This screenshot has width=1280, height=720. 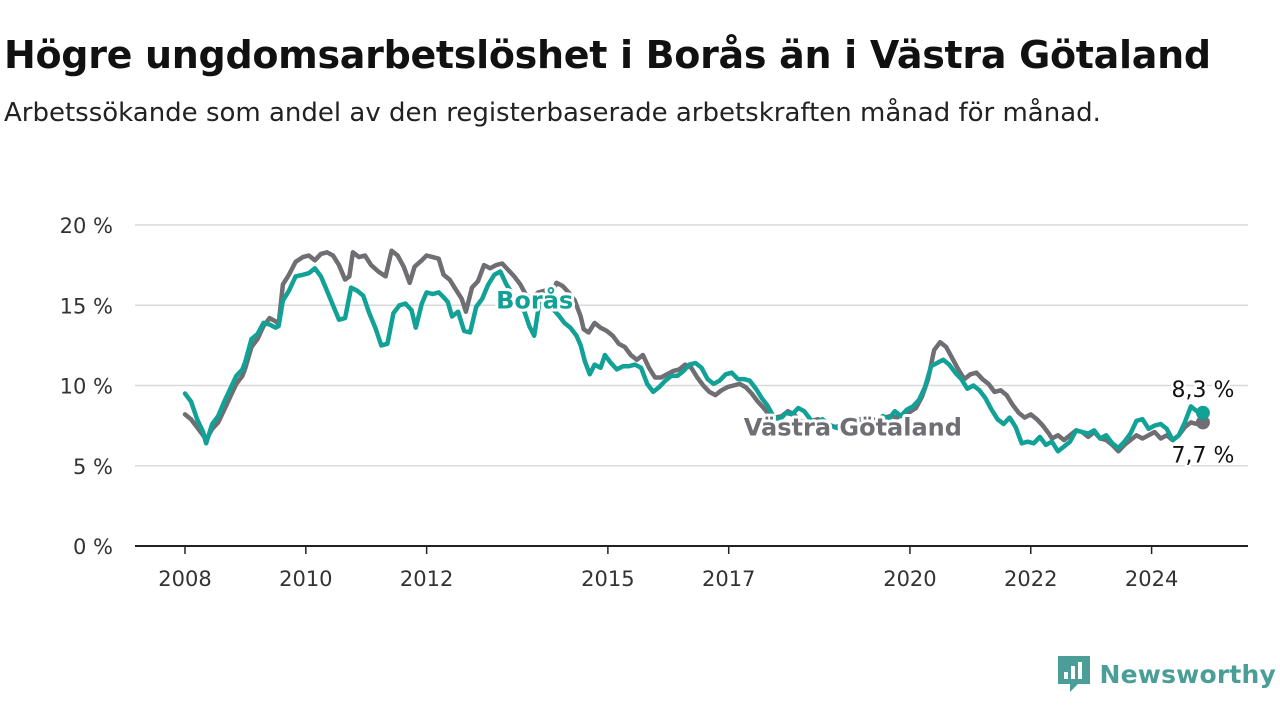 What do you see at coordinates (607, 579) in the screenshot?
I see `x-tick-label: 2015` at bounding box center [607, 579].